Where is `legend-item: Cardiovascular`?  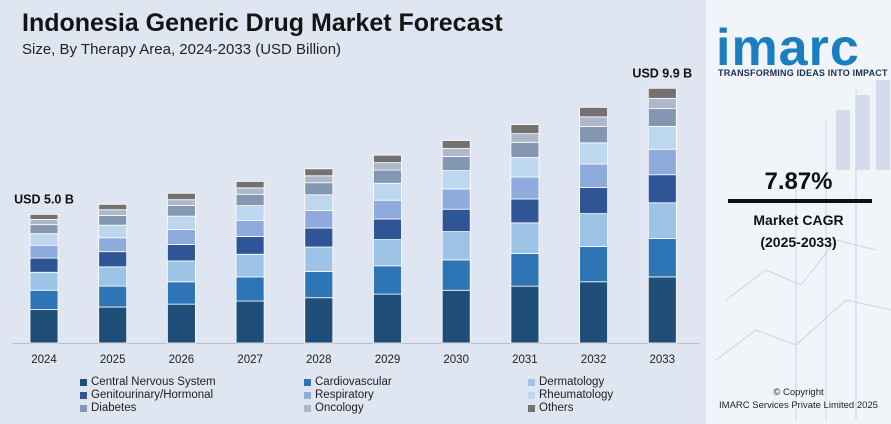 legend-item: Cardiovascular is located at coordinates (348, 382).